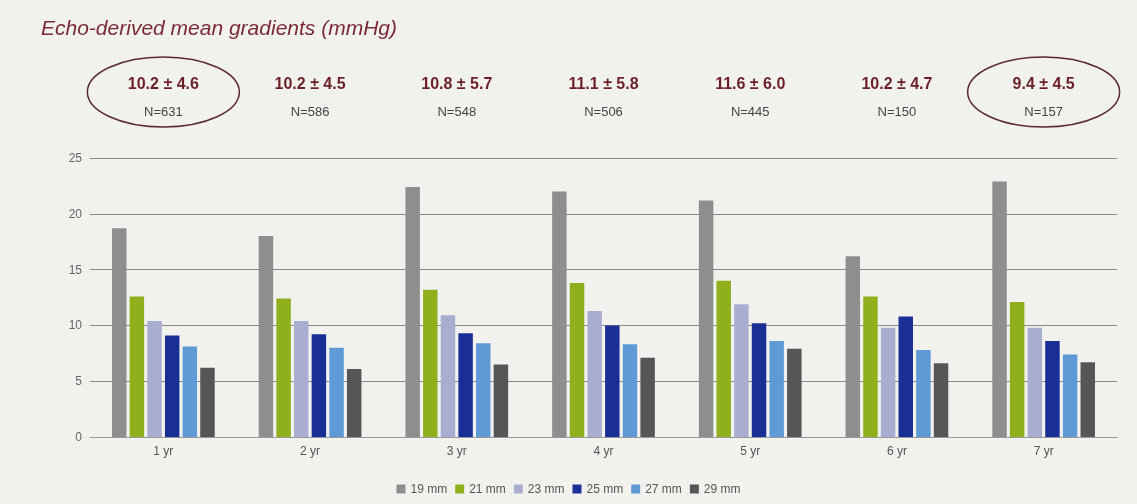  I want to click on y-tick-label: 25, so click(75, 158).